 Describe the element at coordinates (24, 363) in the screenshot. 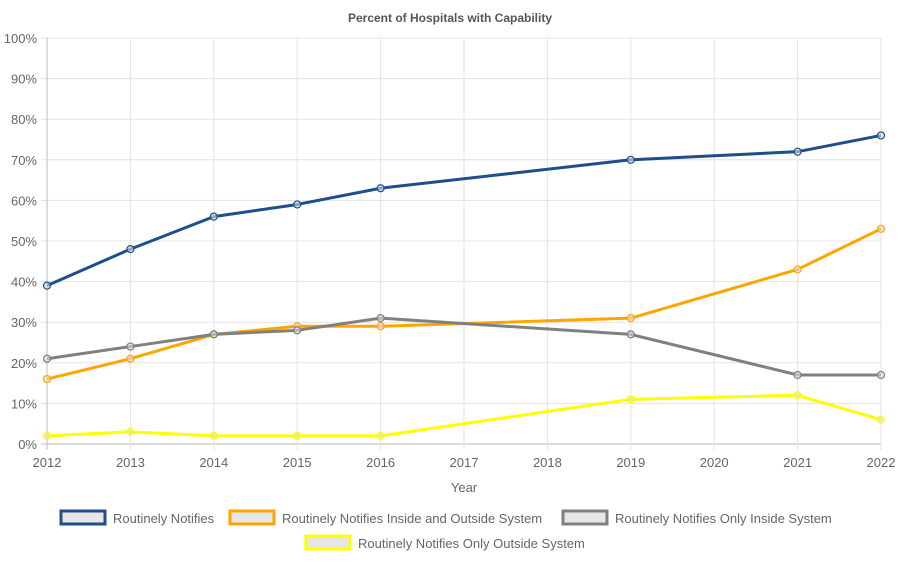

I see `y-tick-label: 20%` at that location.